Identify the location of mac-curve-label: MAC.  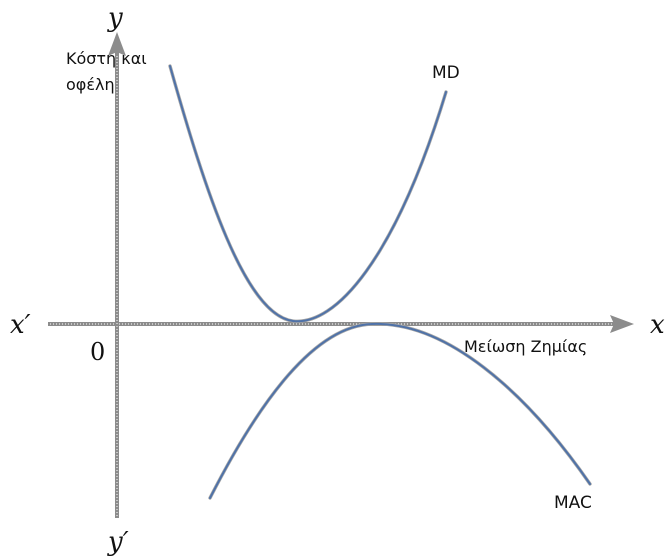
(573, 503).